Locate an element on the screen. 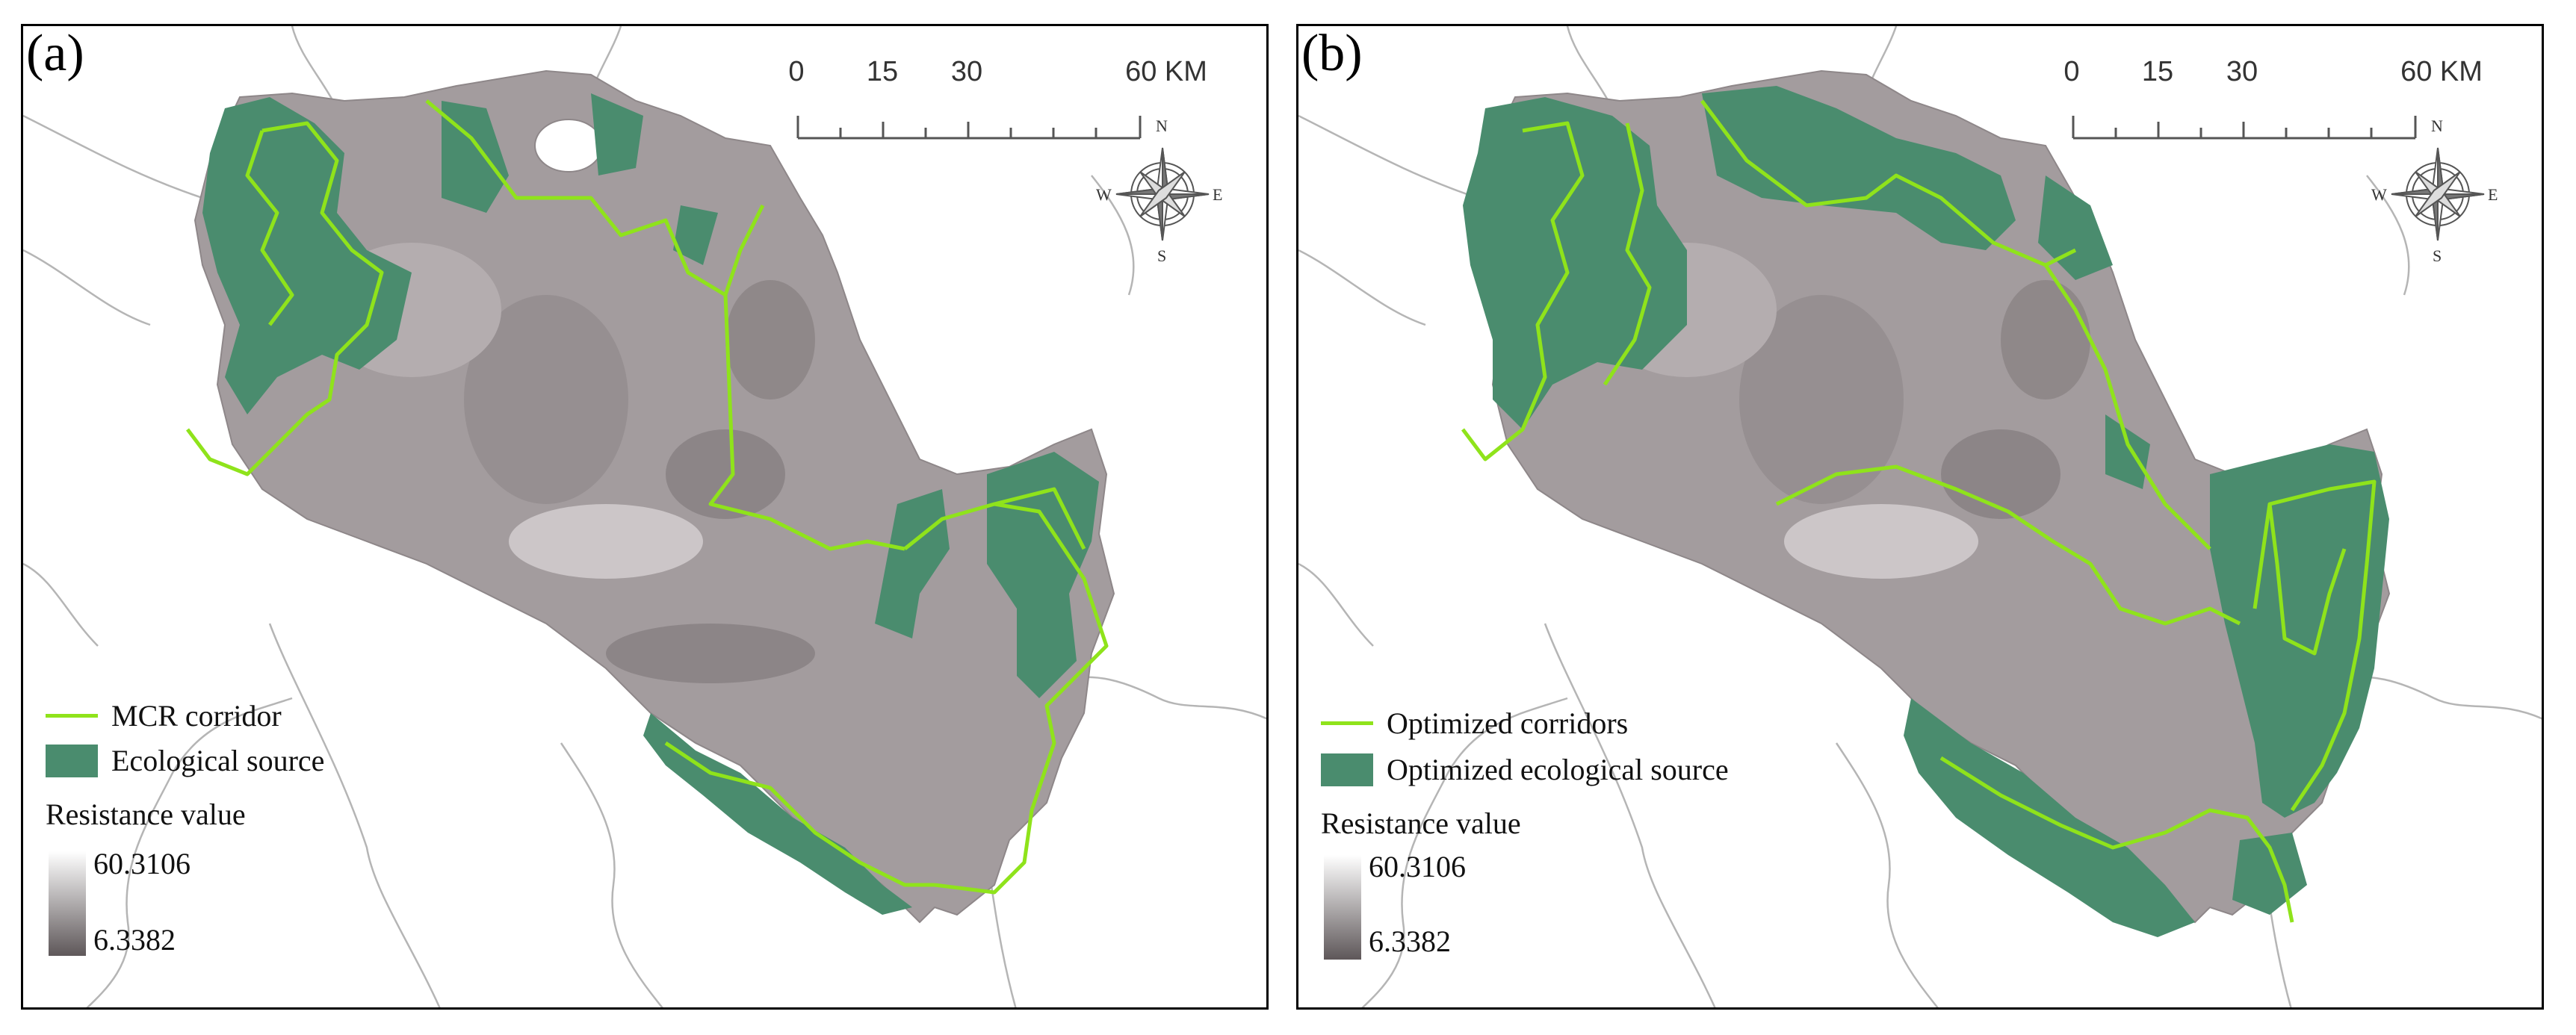 This screenshot has height=1035, width=2576. panel-label: (b) is located at coordinates (1332, 53).